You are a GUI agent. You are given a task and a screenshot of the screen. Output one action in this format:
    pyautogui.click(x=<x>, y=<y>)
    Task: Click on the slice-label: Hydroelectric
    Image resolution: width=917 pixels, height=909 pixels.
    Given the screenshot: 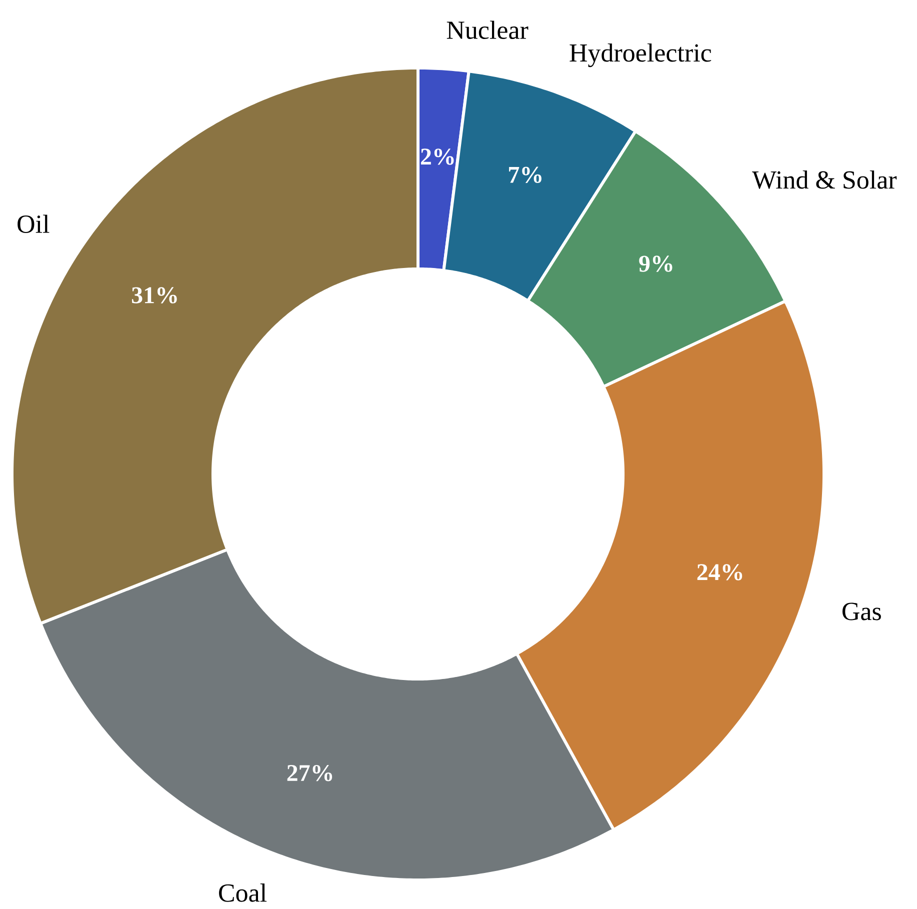 What is the action you would take?
    pyautogui.click(x=641, y=55)
    